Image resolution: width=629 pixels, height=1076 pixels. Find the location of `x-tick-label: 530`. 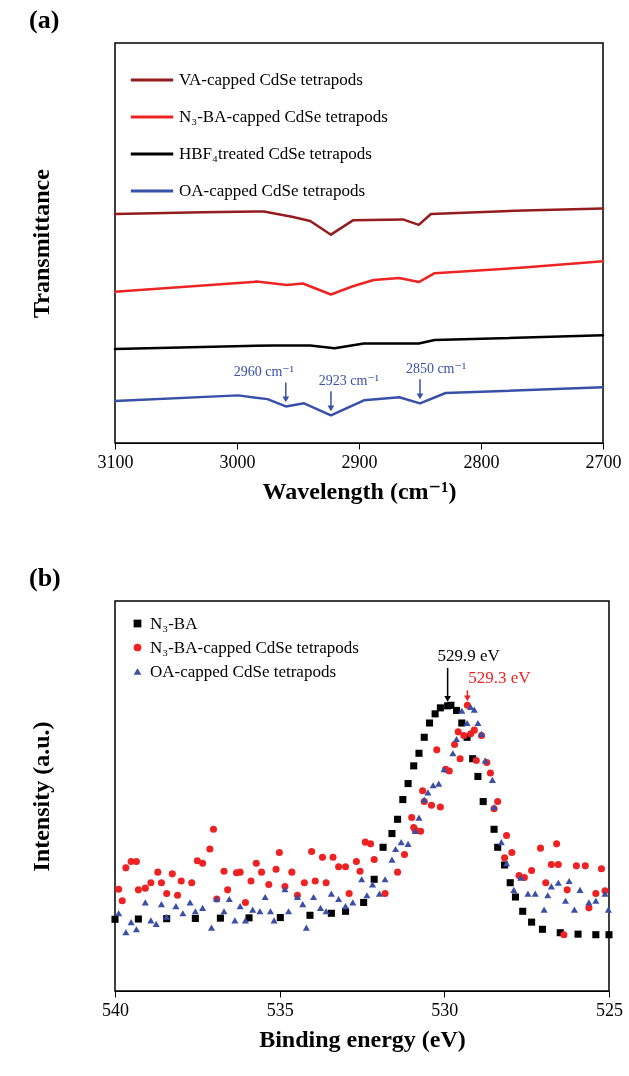

x-tick-label: 530 is located at coordinates (445, 1009).